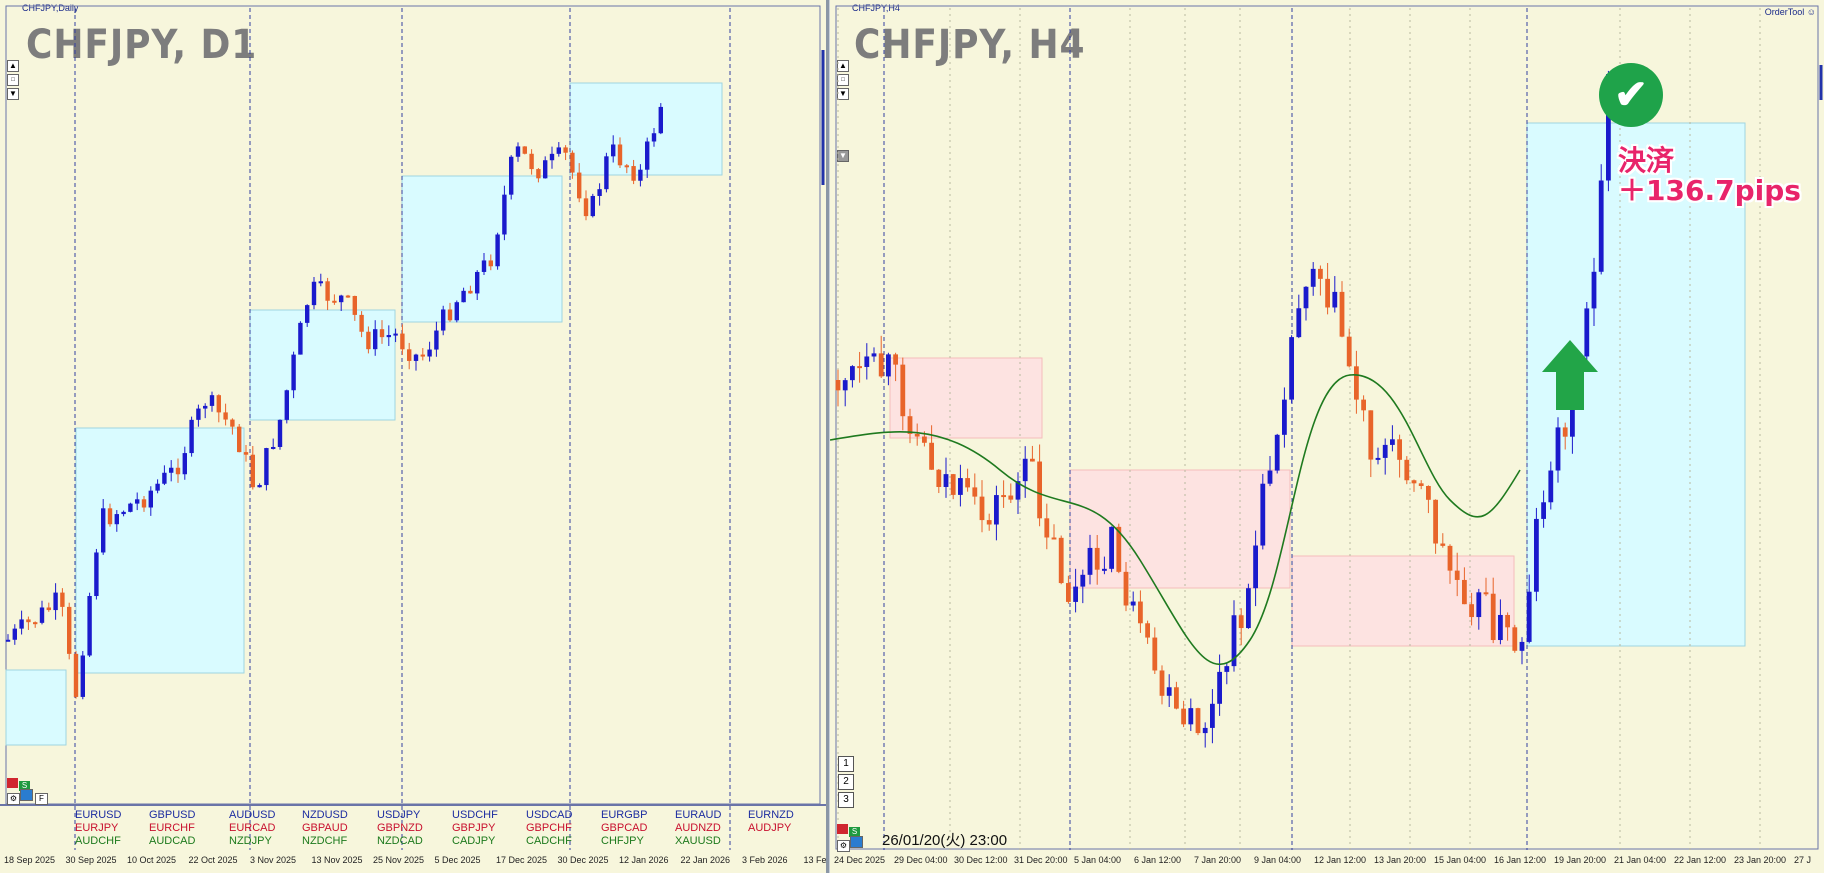 Image resolution: width=1824 pixels, height=873 pixels. What do you see at coordinates (770, 828) in the screenshot?
I see `pair-link: AUDJPY` at bounding box center [770, 828].